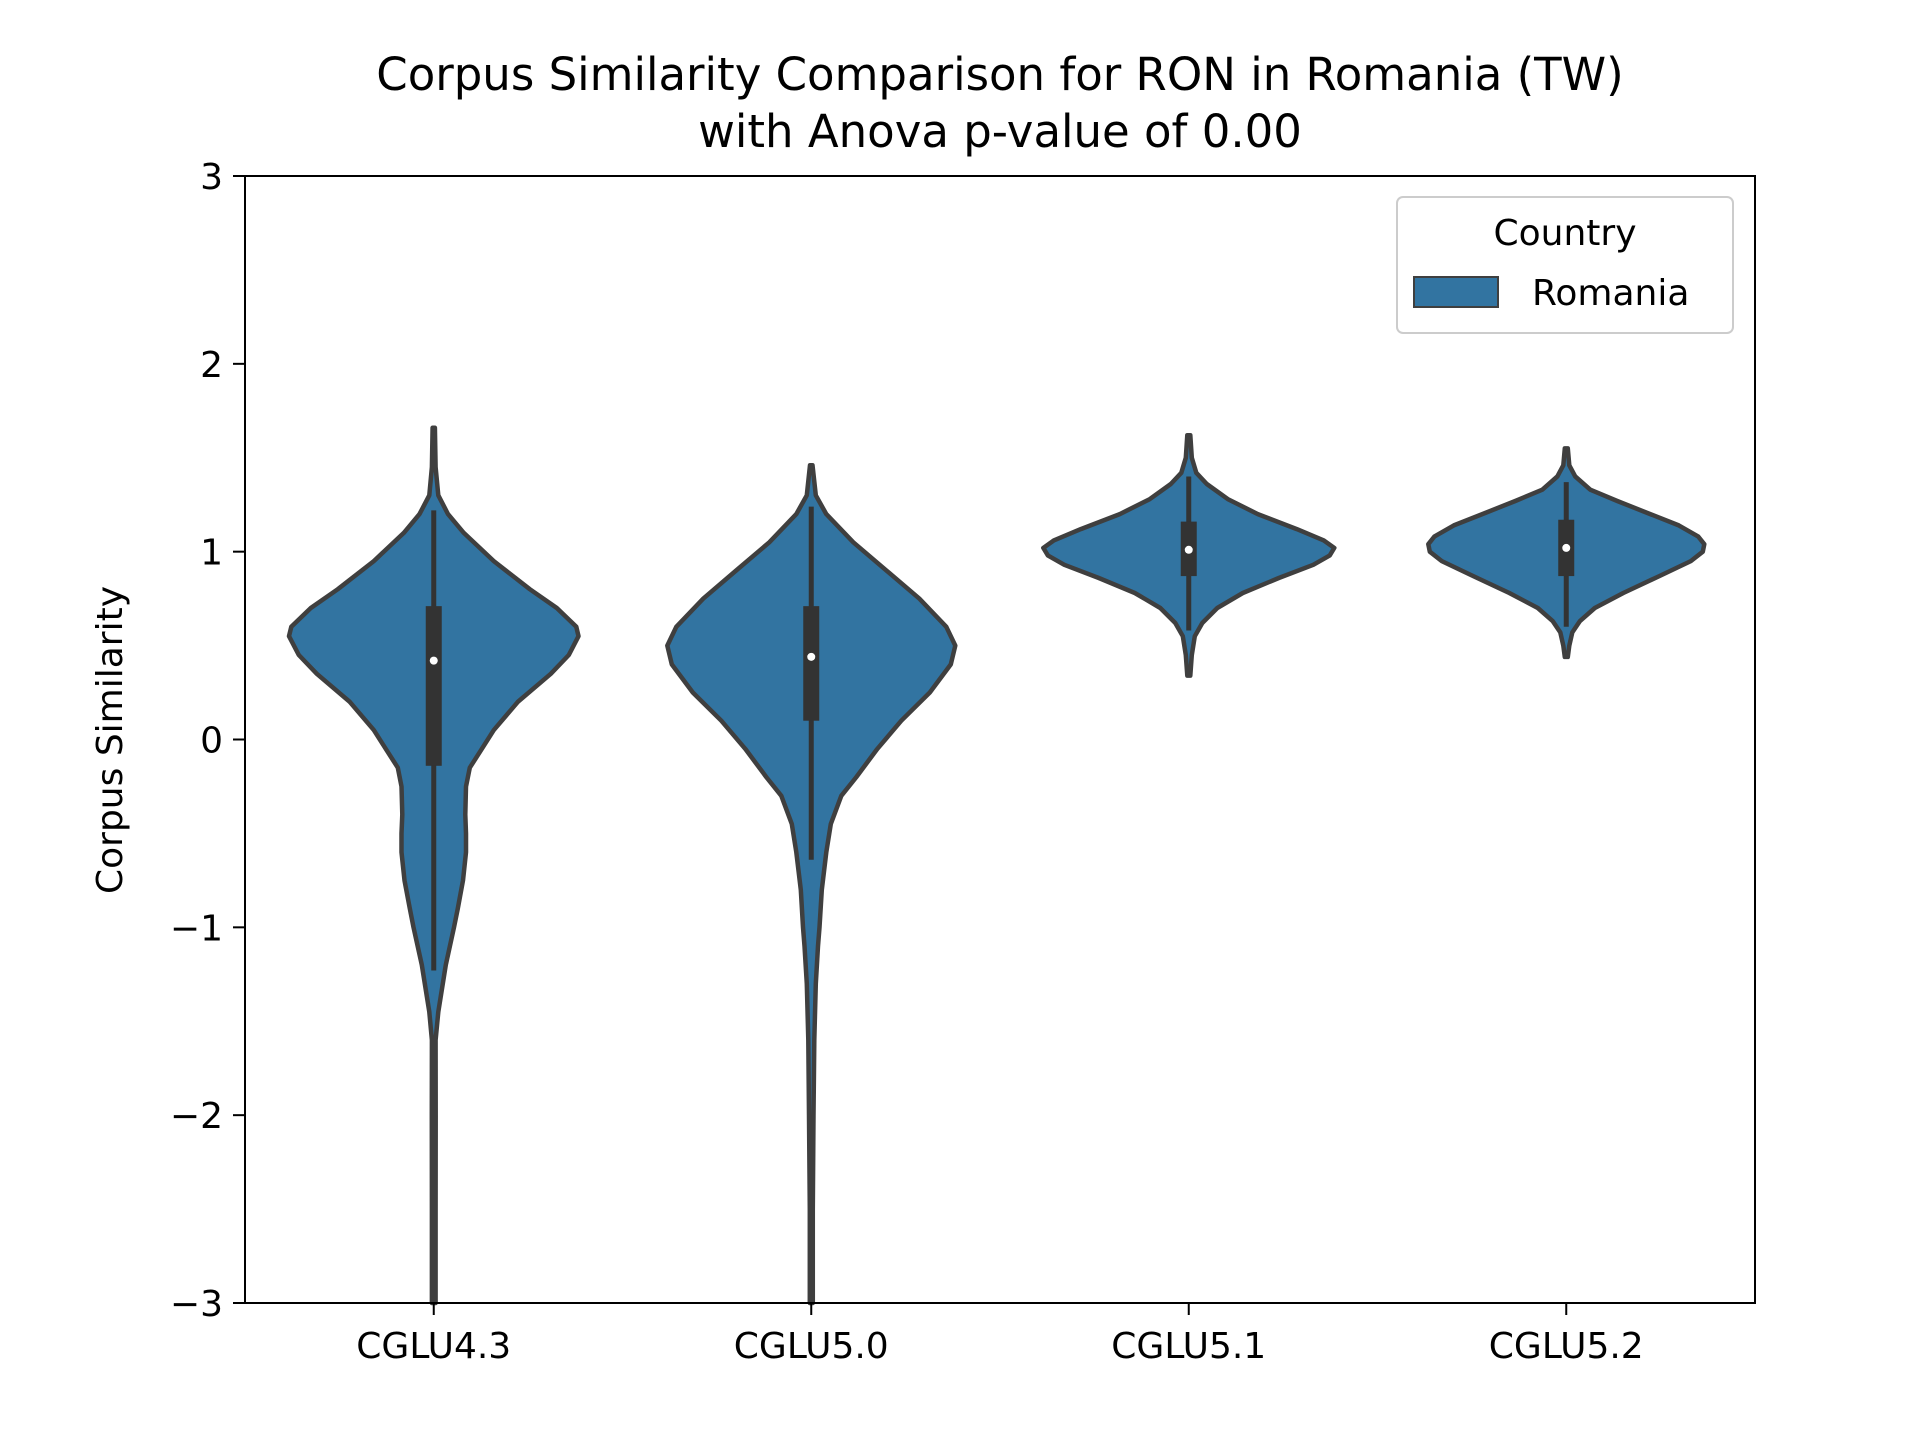  What do you see at coordinates (196, 1304) in the screenshot?
I see `y-tick-label: −3` at bounding box center [196, 1304].